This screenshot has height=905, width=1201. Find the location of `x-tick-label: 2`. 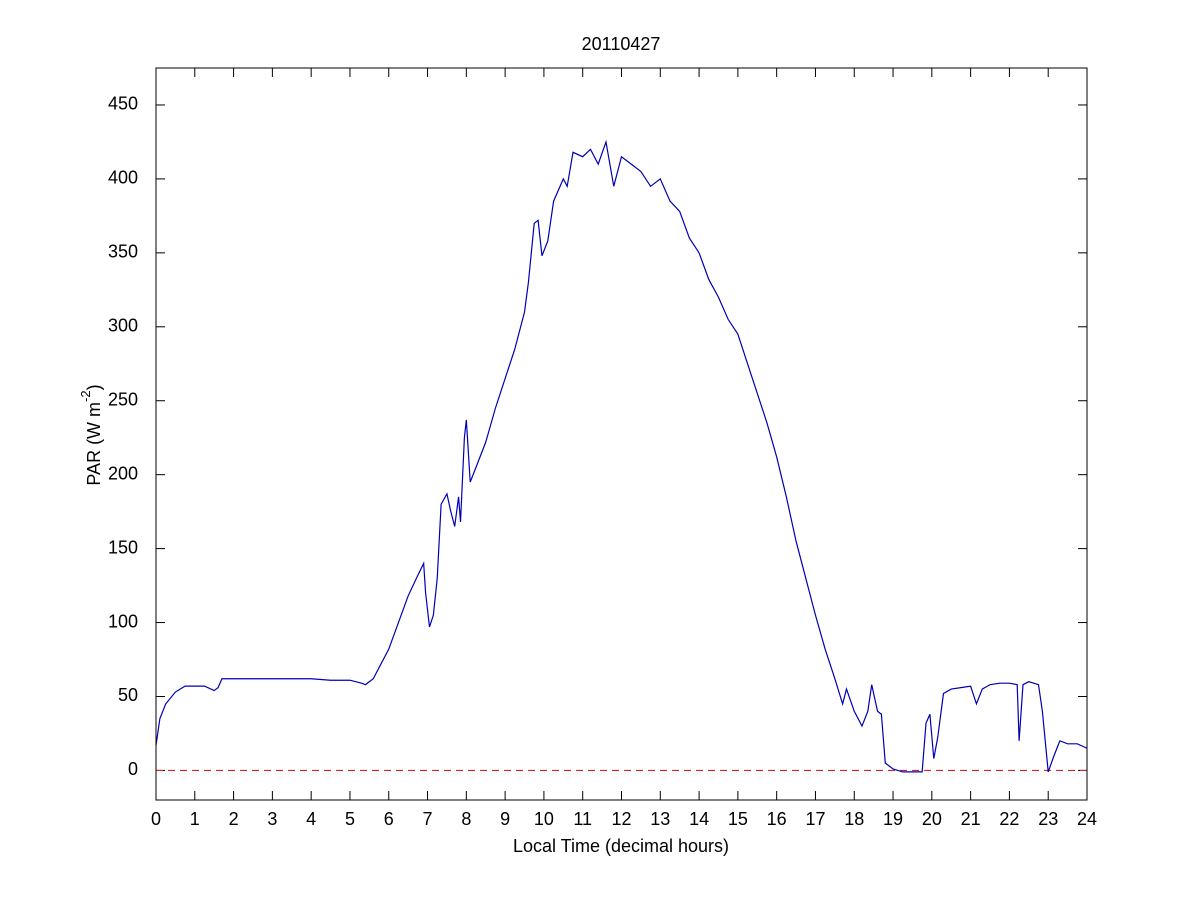

x-tick-label: 2 is located at coordinates (234, 819).